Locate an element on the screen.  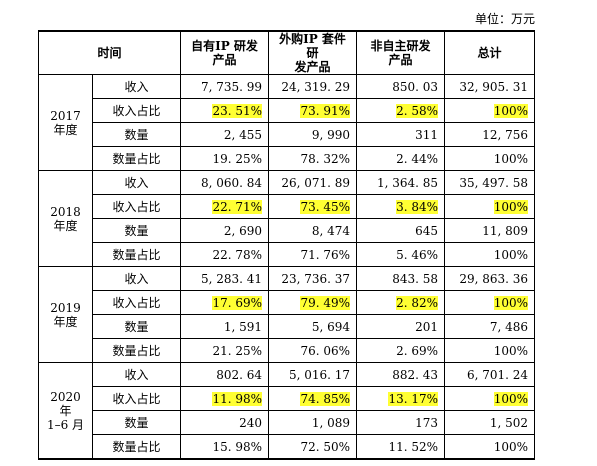
value-cell: 35, 497. 58 is located at coordinates (490, 182).